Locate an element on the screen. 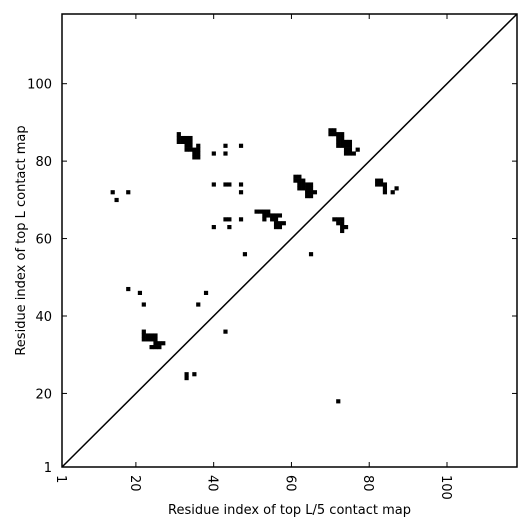 The height and width of the screenshot is (531, 531). y-tick-label: 20 is located at coordinates (43, 394).